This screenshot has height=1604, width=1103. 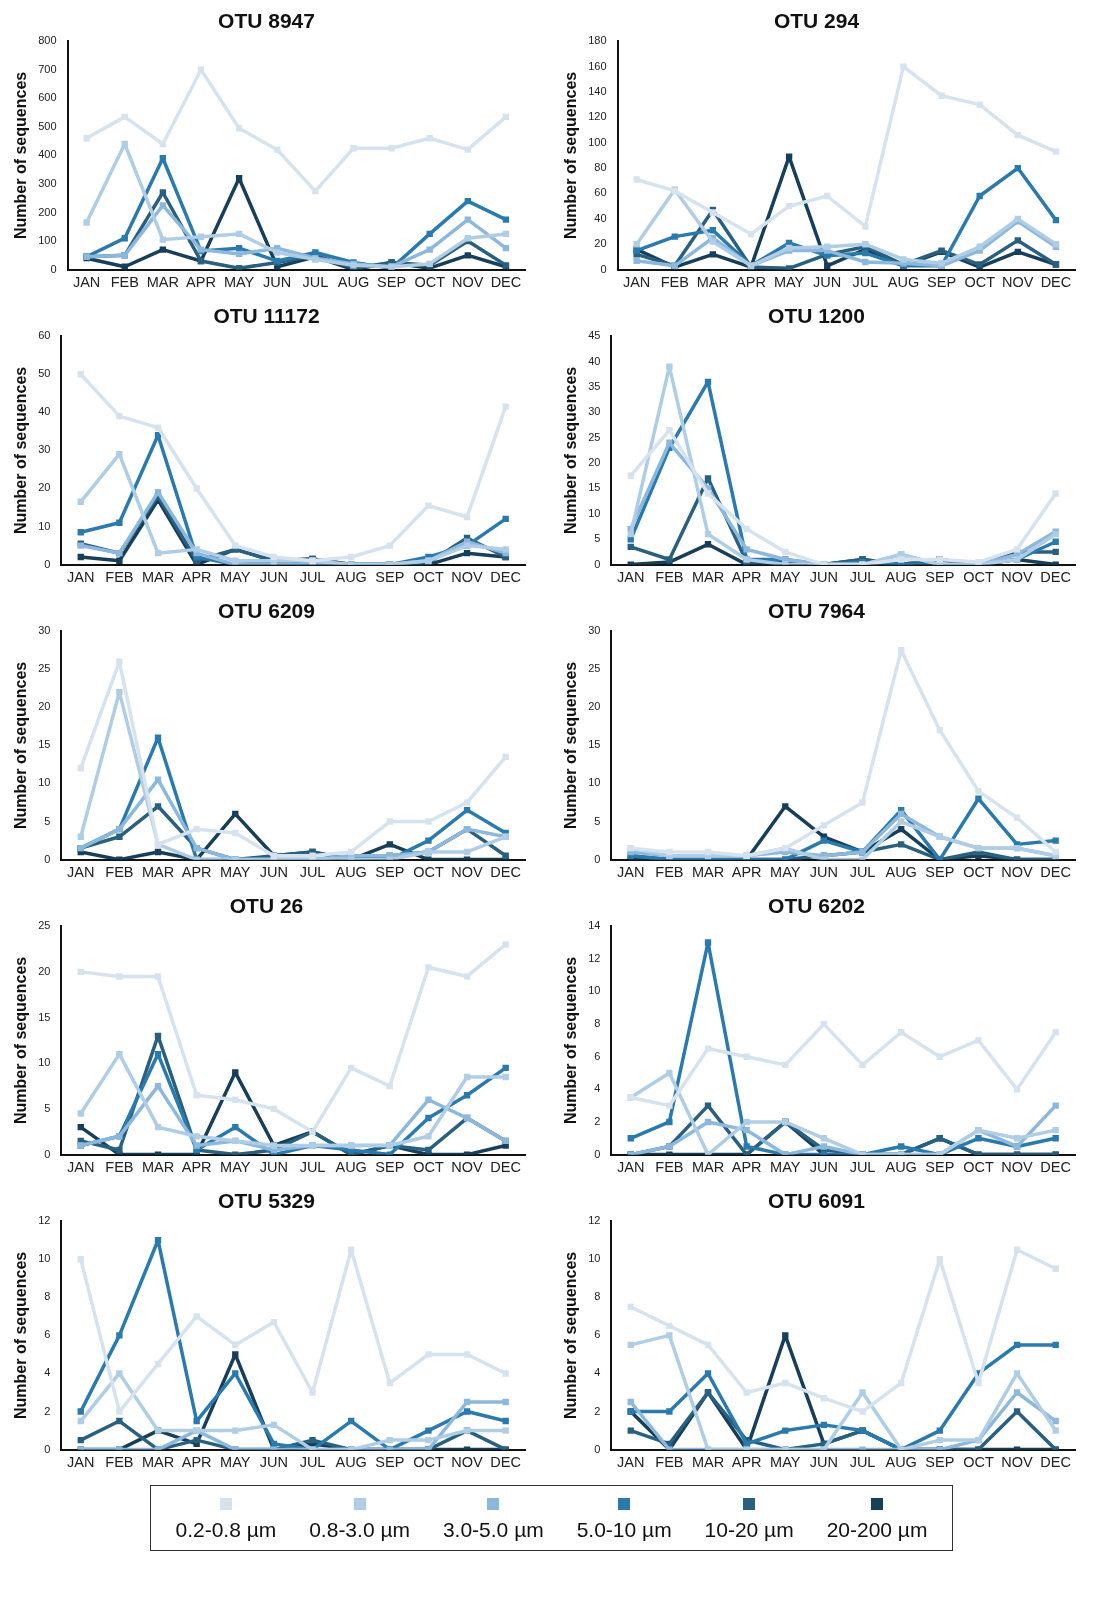 What do you see at coordinates (597, 1372) in the screenshot?
I see `y-tick-label: 4` at bounding box center [597, 1372].